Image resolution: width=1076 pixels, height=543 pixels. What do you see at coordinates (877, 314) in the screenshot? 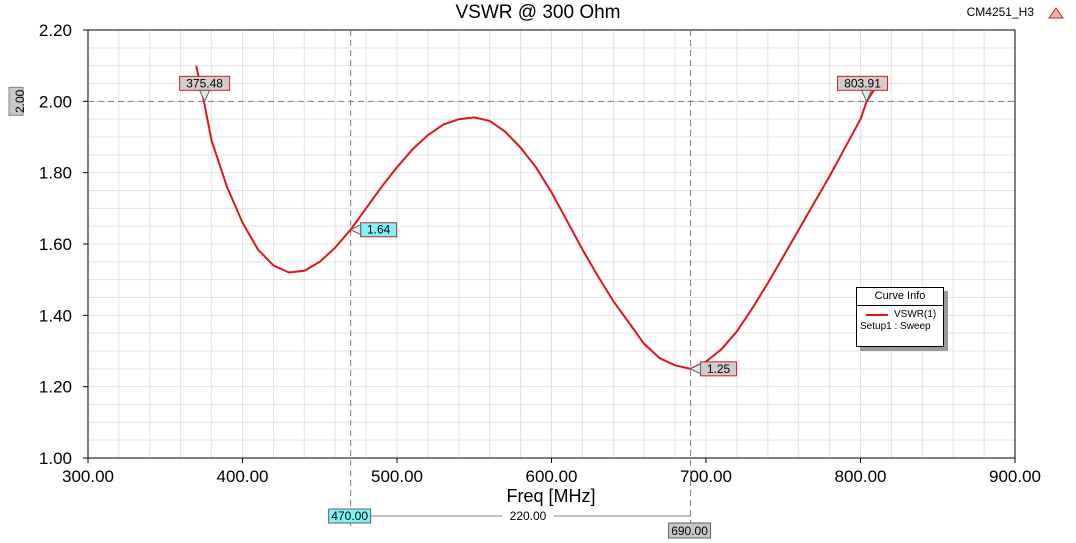
I see `legend-swatch` at bounding box center [877, 314].